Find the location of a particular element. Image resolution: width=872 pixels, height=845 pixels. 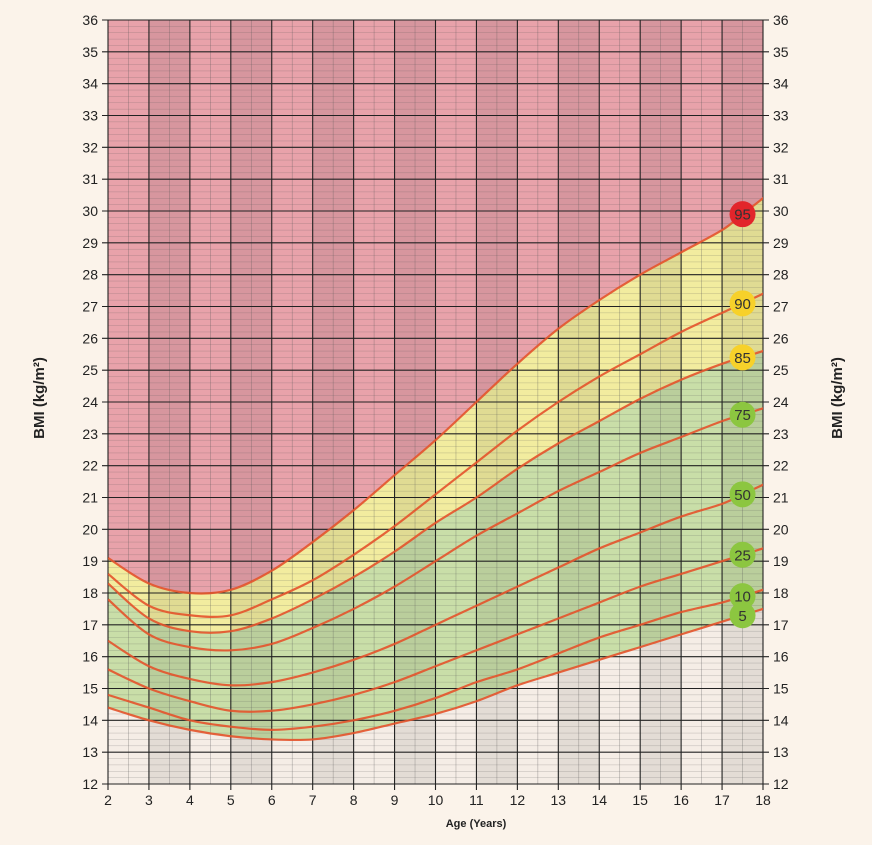

percentile-badges: 95 90 85 75 50 25 10 5 is located at coordinates (742, 415).